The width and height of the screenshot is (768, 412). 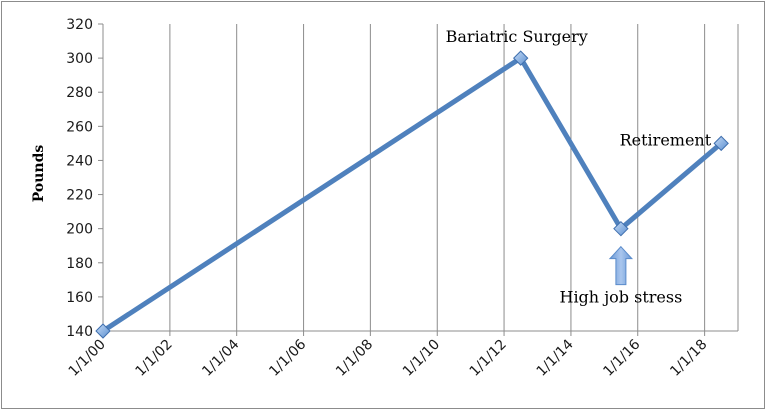 What do you see at coordinates (666, 139) in the screenshot?
I see `annotation-label: Retirement` at bounding box center [666, 139].